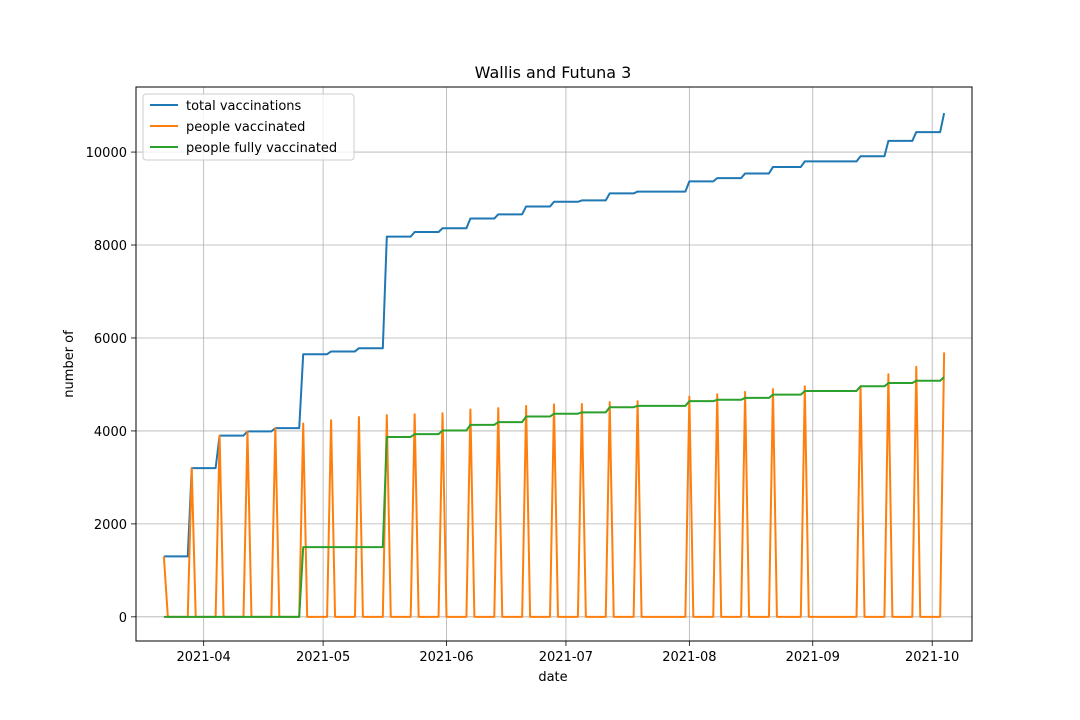  What do you see at coordinates (110, 525) in the screenshot?
I see `y-tick-label: 2000` at bounding box center [110, 525].